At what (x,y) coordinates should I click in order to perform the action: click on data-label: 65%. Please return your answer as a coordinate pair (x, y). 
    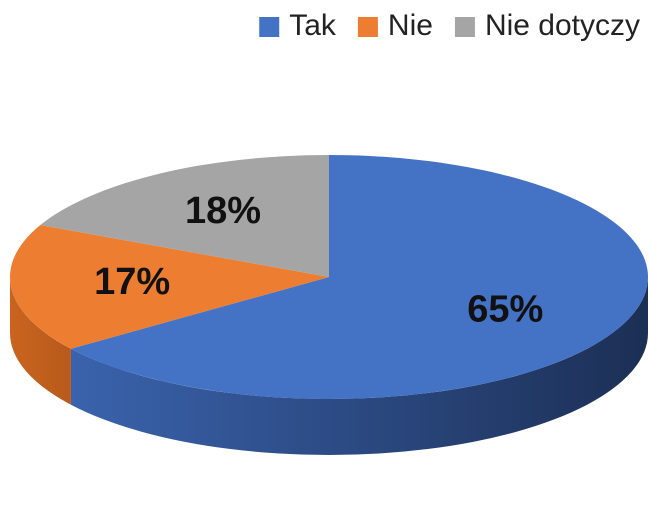
    Looking at the image, I should click on (505, 309).